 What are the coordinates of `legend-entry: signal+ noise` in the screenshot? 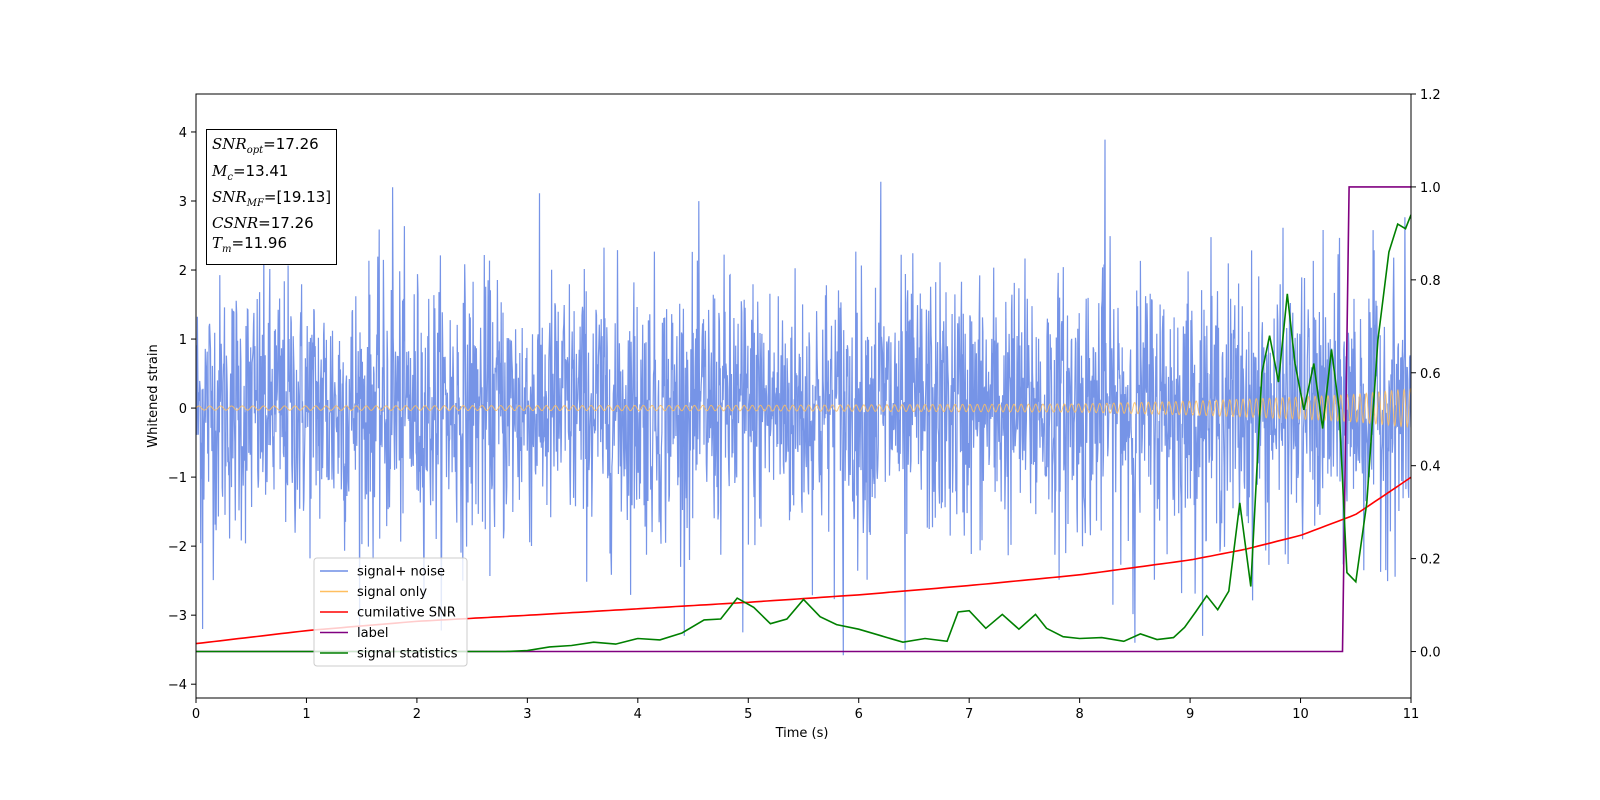 It's located at (401, 572).